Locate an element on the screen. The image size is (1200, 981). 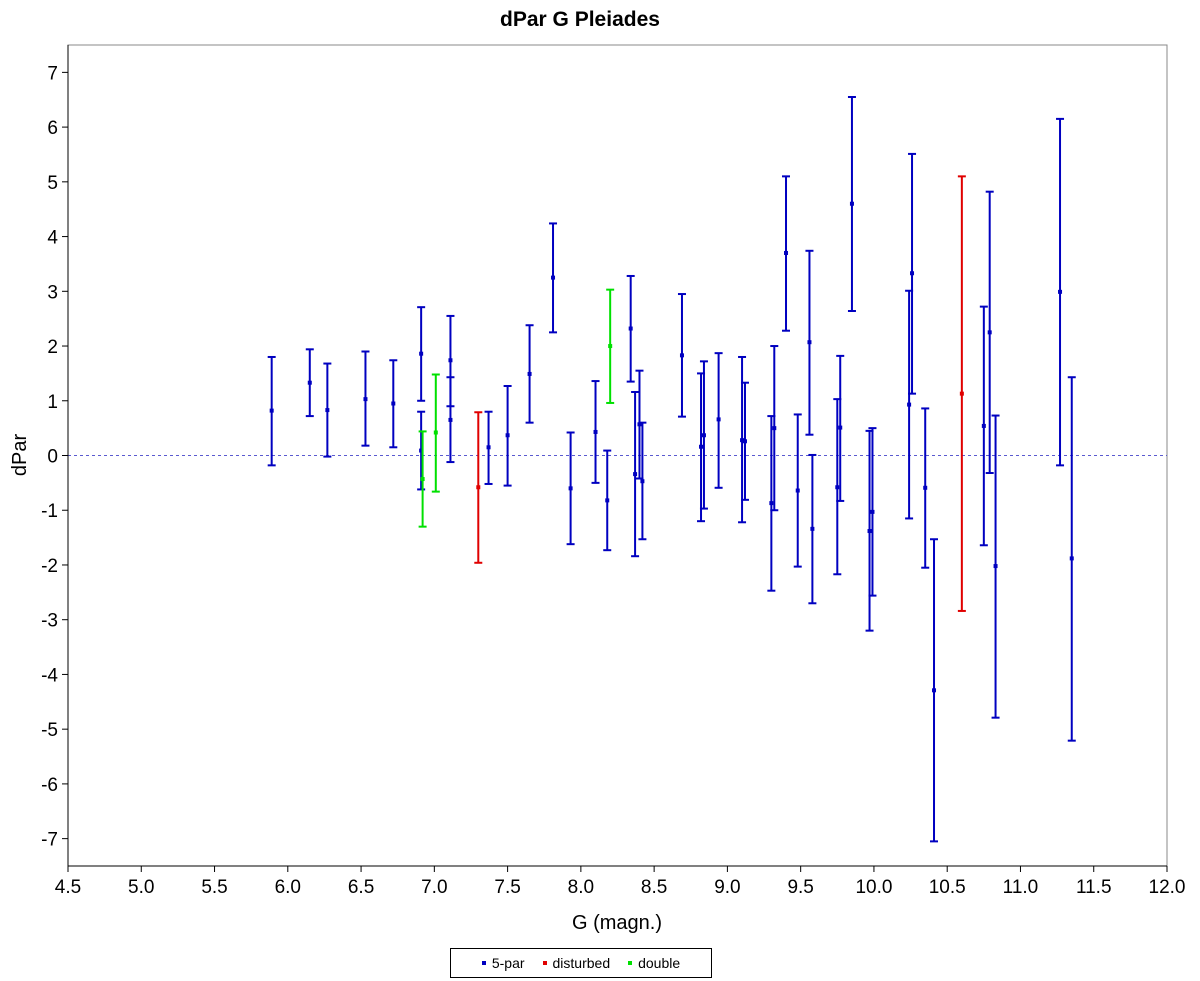
x-tick-label: 10.5 is located at coordinates (947, 887).